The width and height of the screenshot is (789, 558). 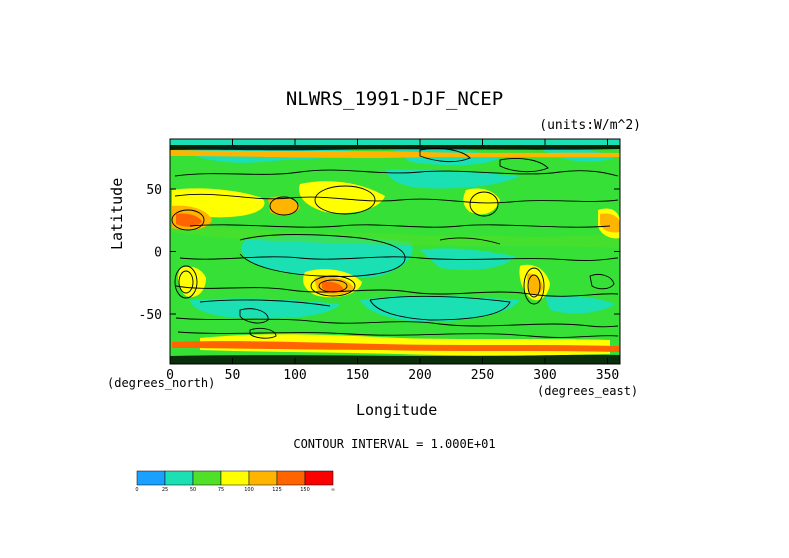 What do you see at coordinates (136, 490) in the screenshot?
I see `colorbar-label: 0` at bounding box center [136, 490].